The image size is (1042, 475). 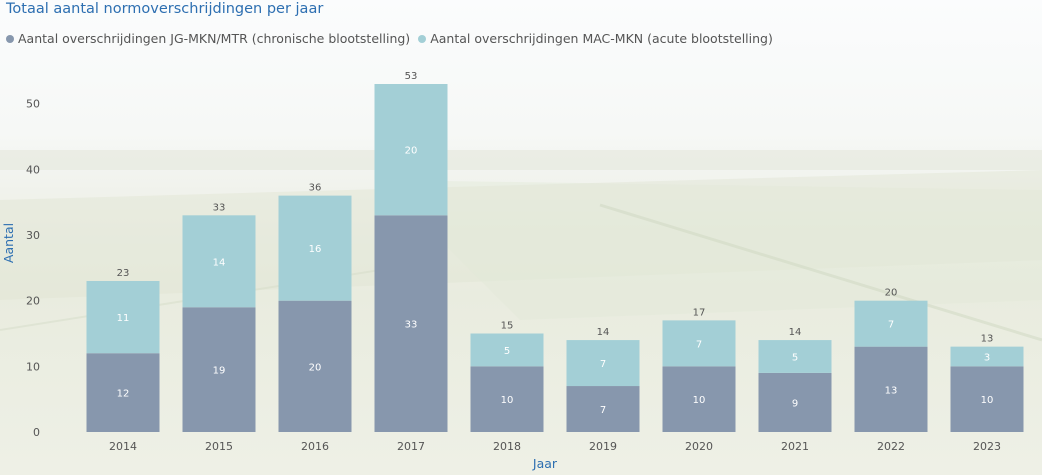 I want to click on segment-value-label: 11, so click(x=123, y=318).